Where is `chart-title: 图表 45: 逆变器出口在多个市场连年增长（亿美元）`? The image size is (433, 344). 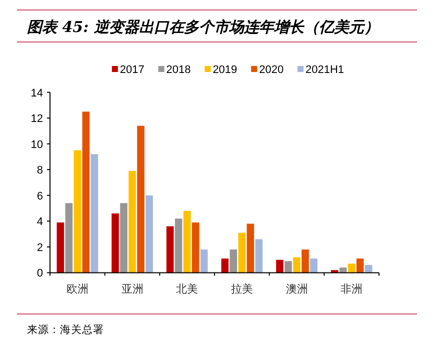
chart-title: 图表 45: 逆变器出口在多个市场连年增长（亿美元） is located at coordinates (203, 27).